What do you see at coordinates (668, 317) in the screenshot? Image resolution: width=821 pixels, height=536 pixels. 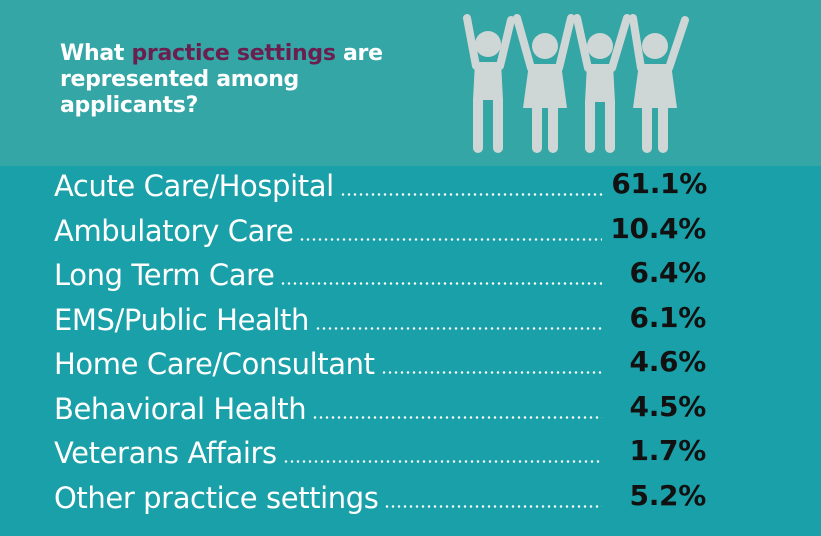 I see `setting-percentage: 6.1%` at bounding box center [668, 317].